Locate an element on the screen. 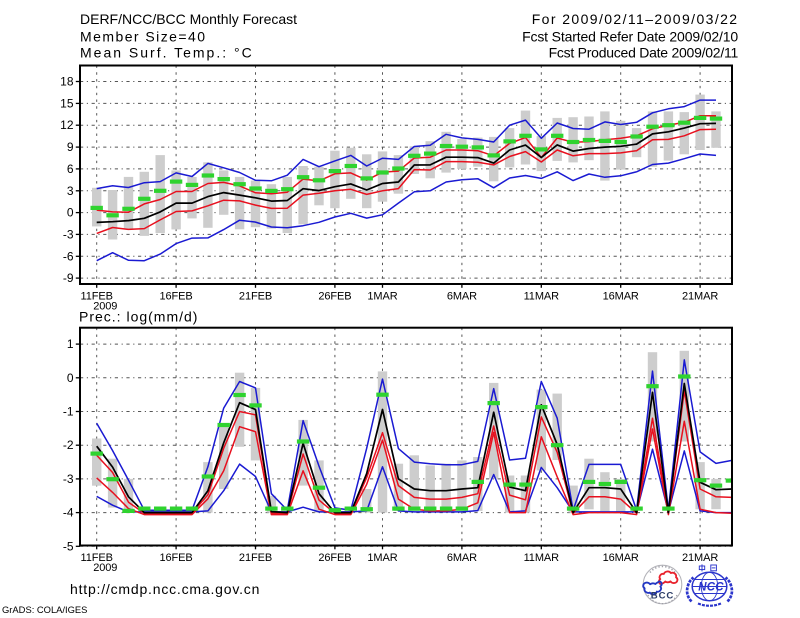 Image resolution: width=800 pixels, height=618 pixels. svg-text: 1 is located at coordinates (70, 344).